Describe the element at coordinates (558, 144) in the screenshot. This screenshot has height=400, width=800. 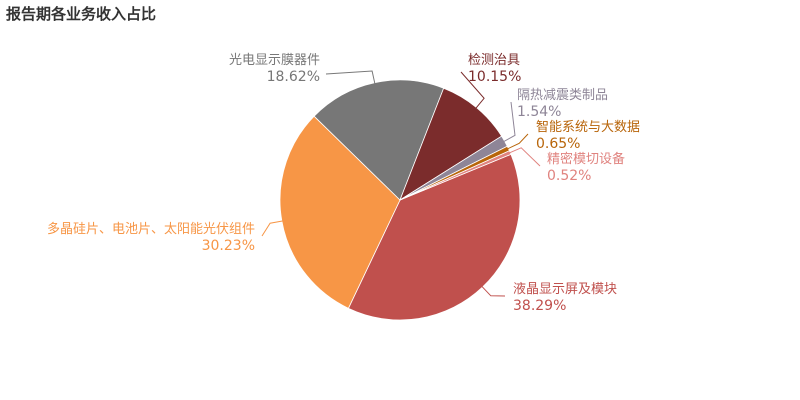
I see `slice-percent-label-5: 0.65%` at that location.